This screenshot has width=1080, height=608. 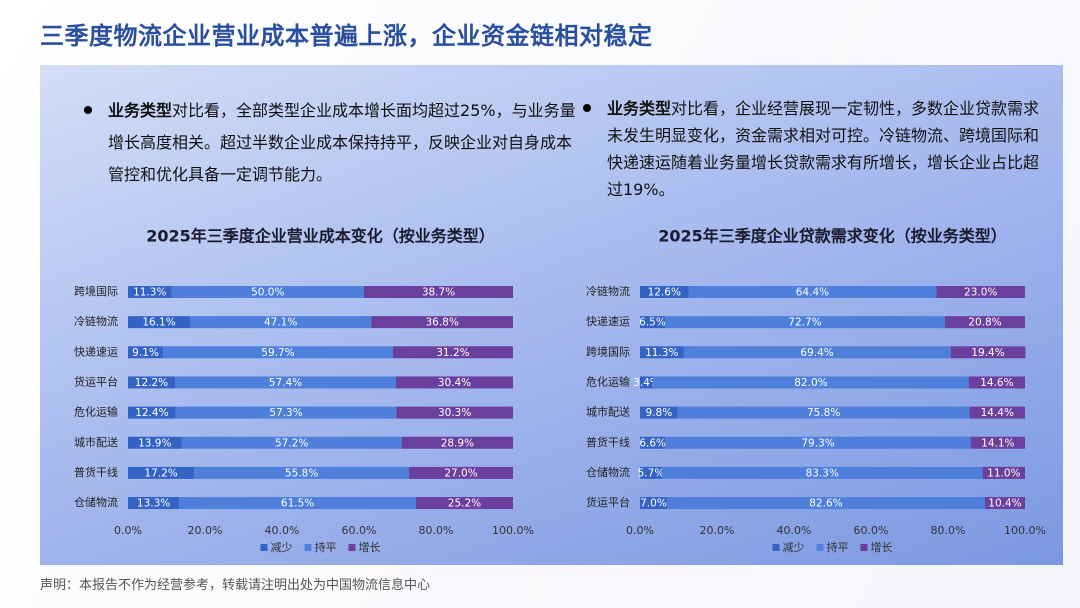 I want to click on data-label: 16.1%, so click(x=158, y=323).